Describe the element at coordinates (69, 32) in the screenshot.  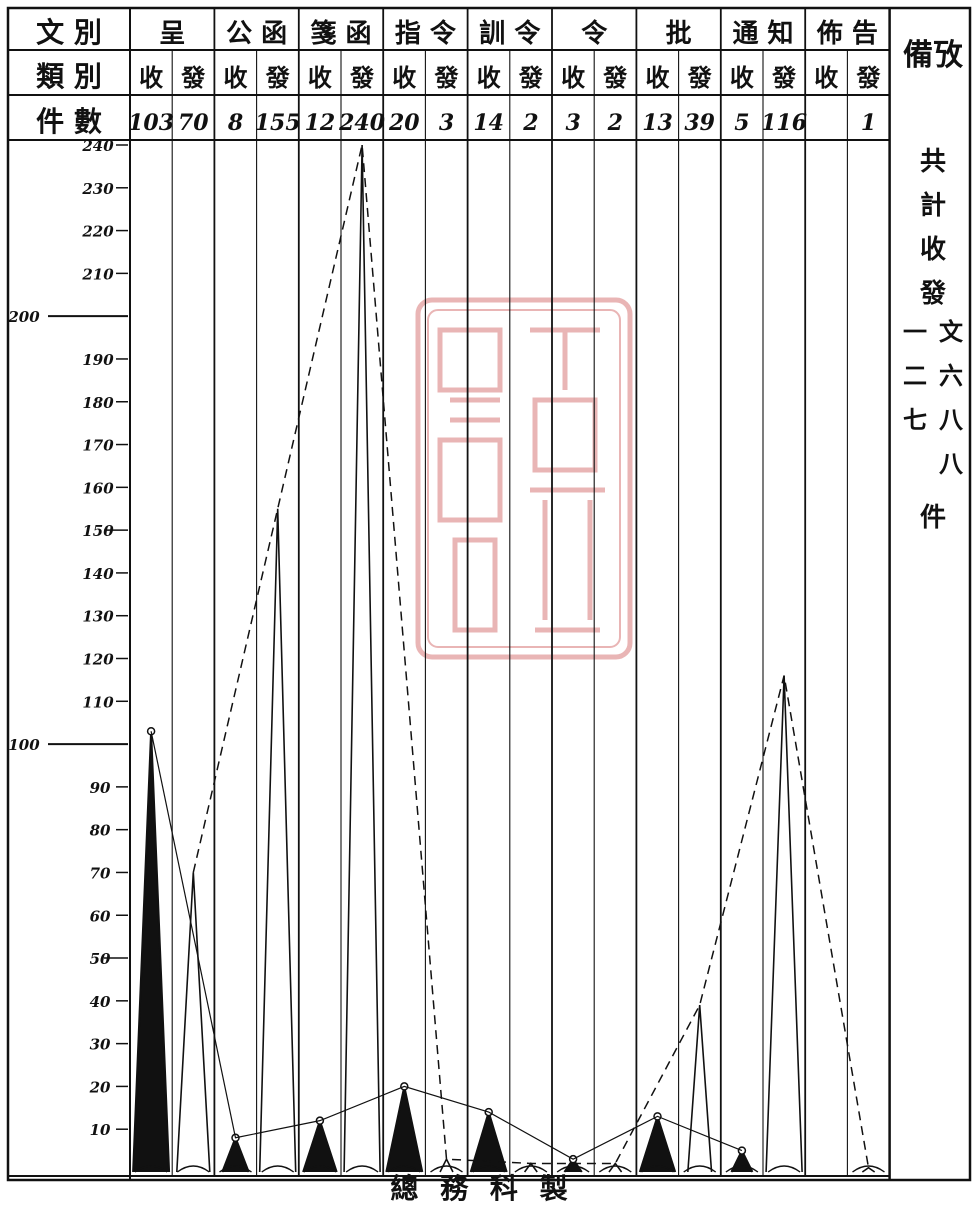
I see `row-label-document-type: 文 別` at that location.